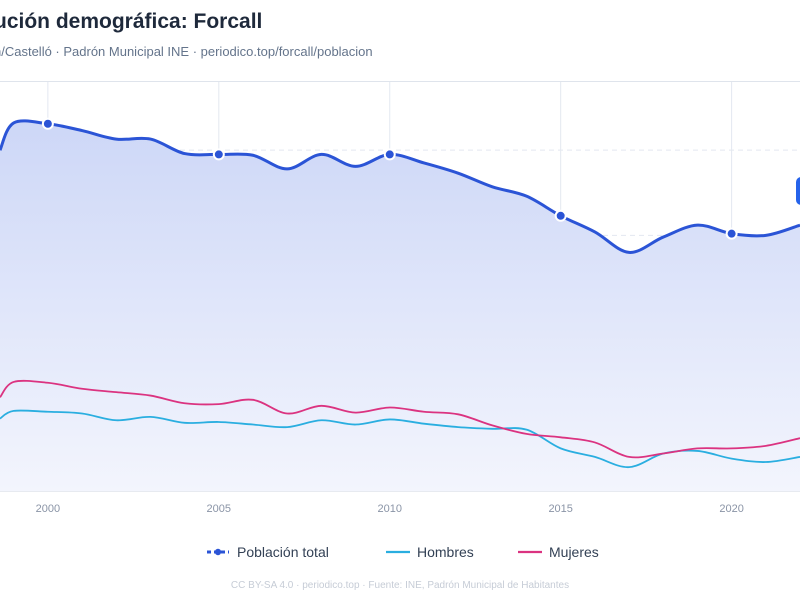  I want to click on chart-legend: Población total Hombres Mujeres, so click(400, 554).